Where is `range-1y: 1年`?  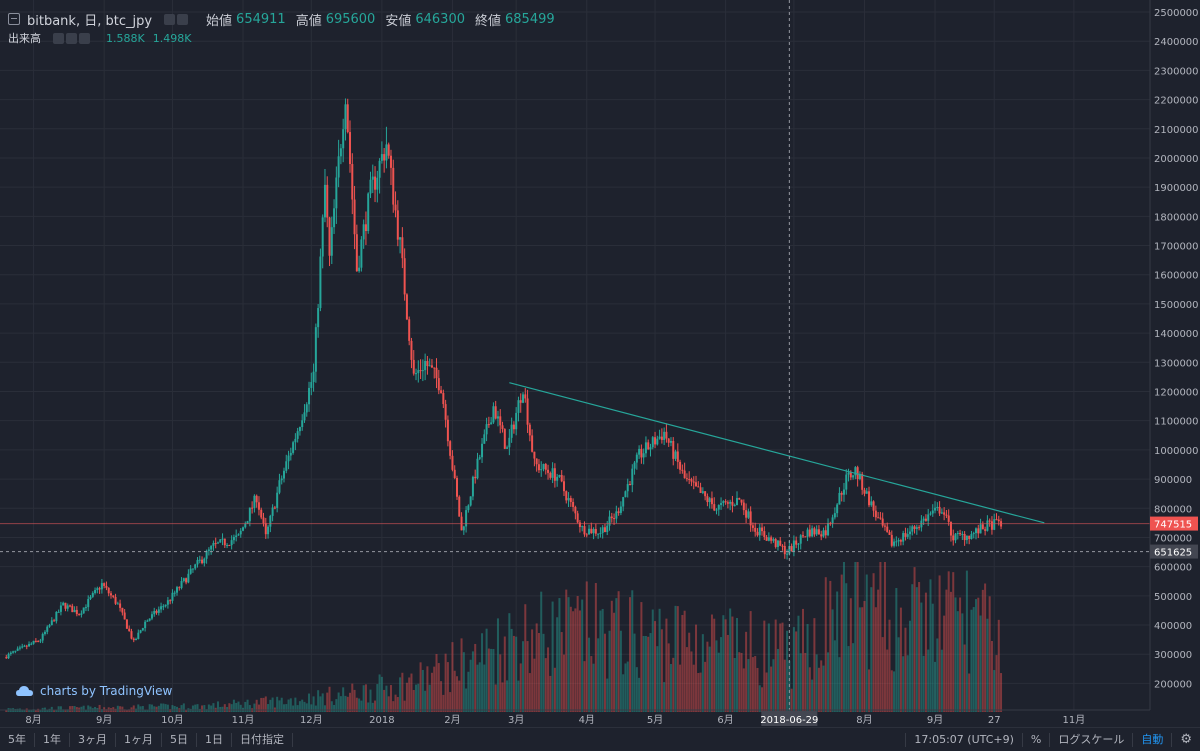
range-1y: 1年 is located at coordinates (52, 739).